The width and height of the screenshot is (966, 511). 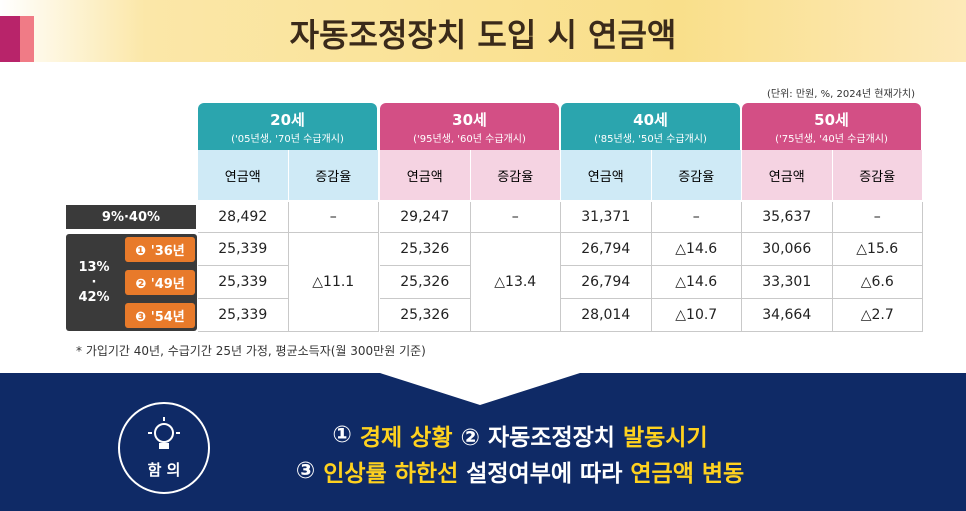 What do you see at coordinates (131, 217) in the screenshot?
I see `row-label: 9%·40%` at bounding box center [131, 217].